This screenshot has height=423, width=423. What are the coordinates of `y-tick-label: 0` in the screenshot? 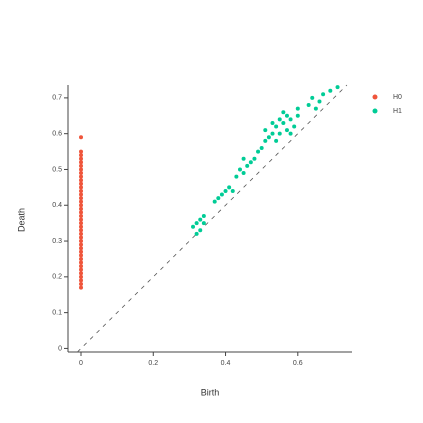 It's located at (60, 348).